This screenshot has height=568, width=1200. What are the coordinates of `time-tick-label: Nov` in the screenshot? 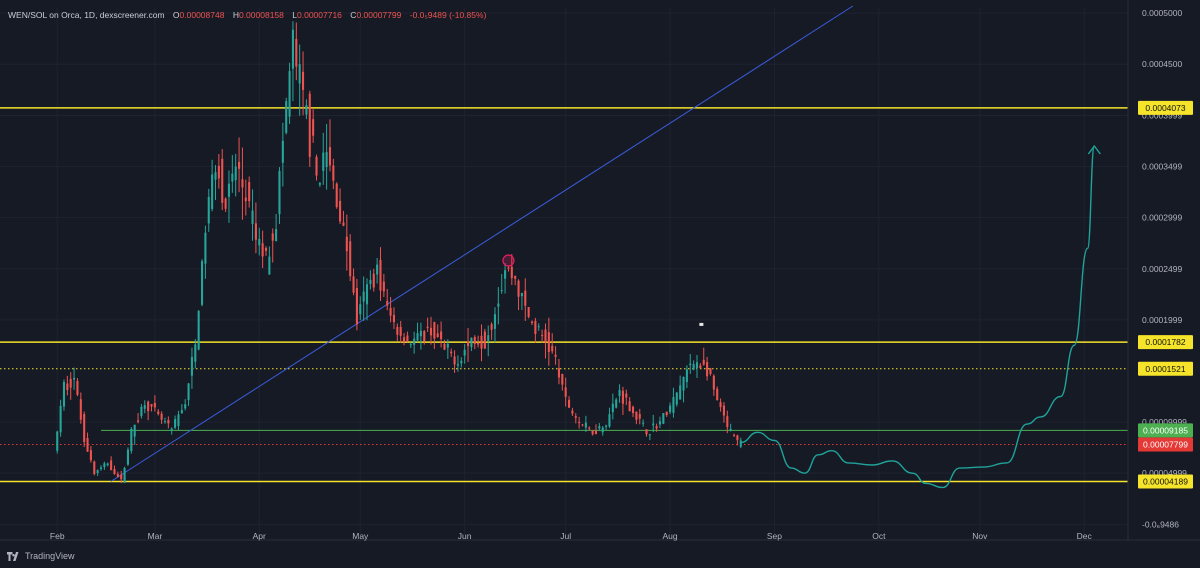 It's located at (980, 536).